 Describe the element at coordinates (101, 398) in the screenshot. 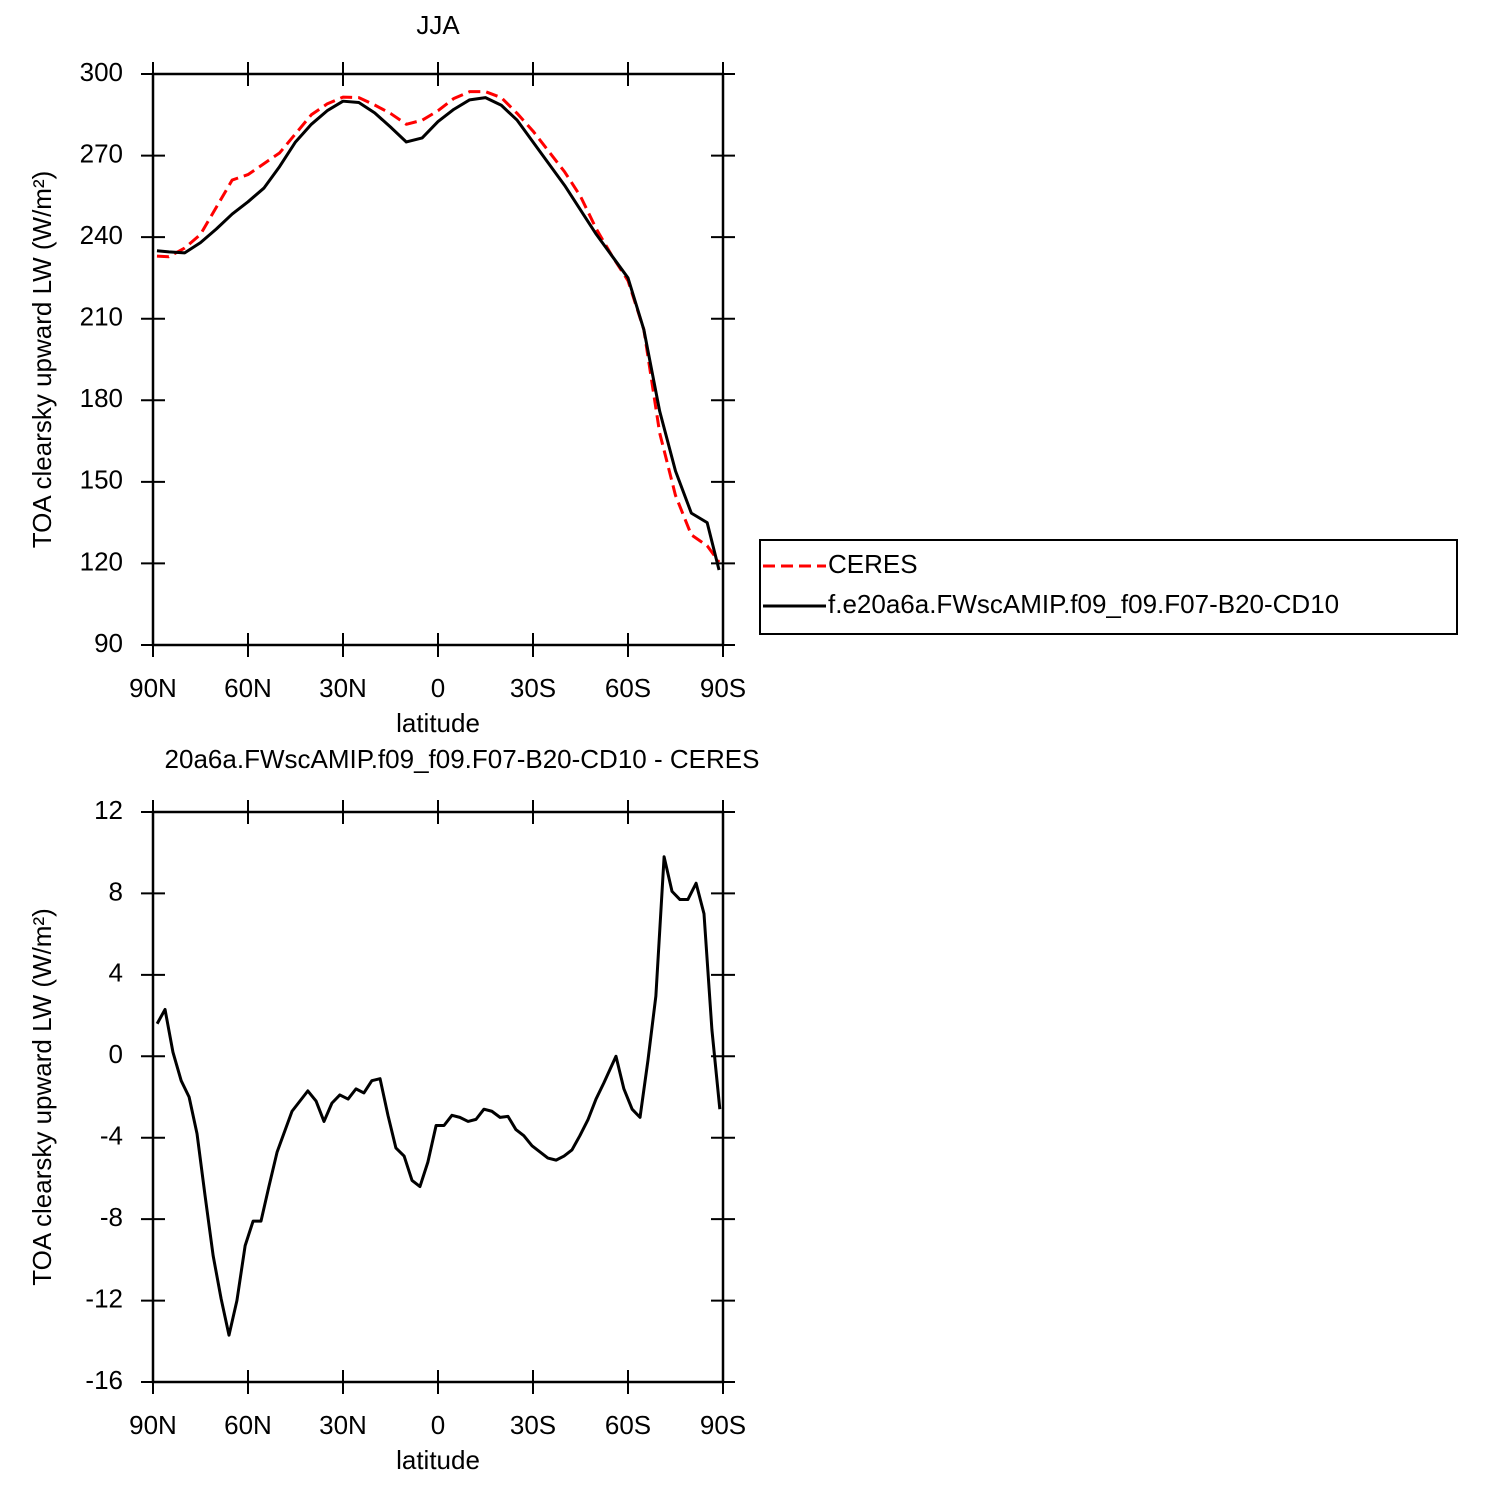

I see `y-tick-label: 180` at that location.